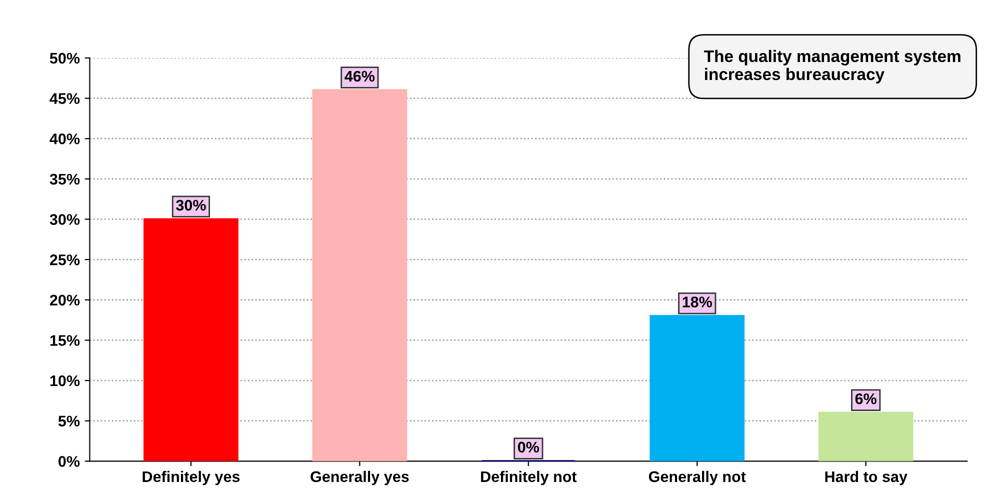 This screenshot has height=504, width=997. Describe the element at coordinates (865, 398) in the screenshot. I see `data-label: 6%` at that location.